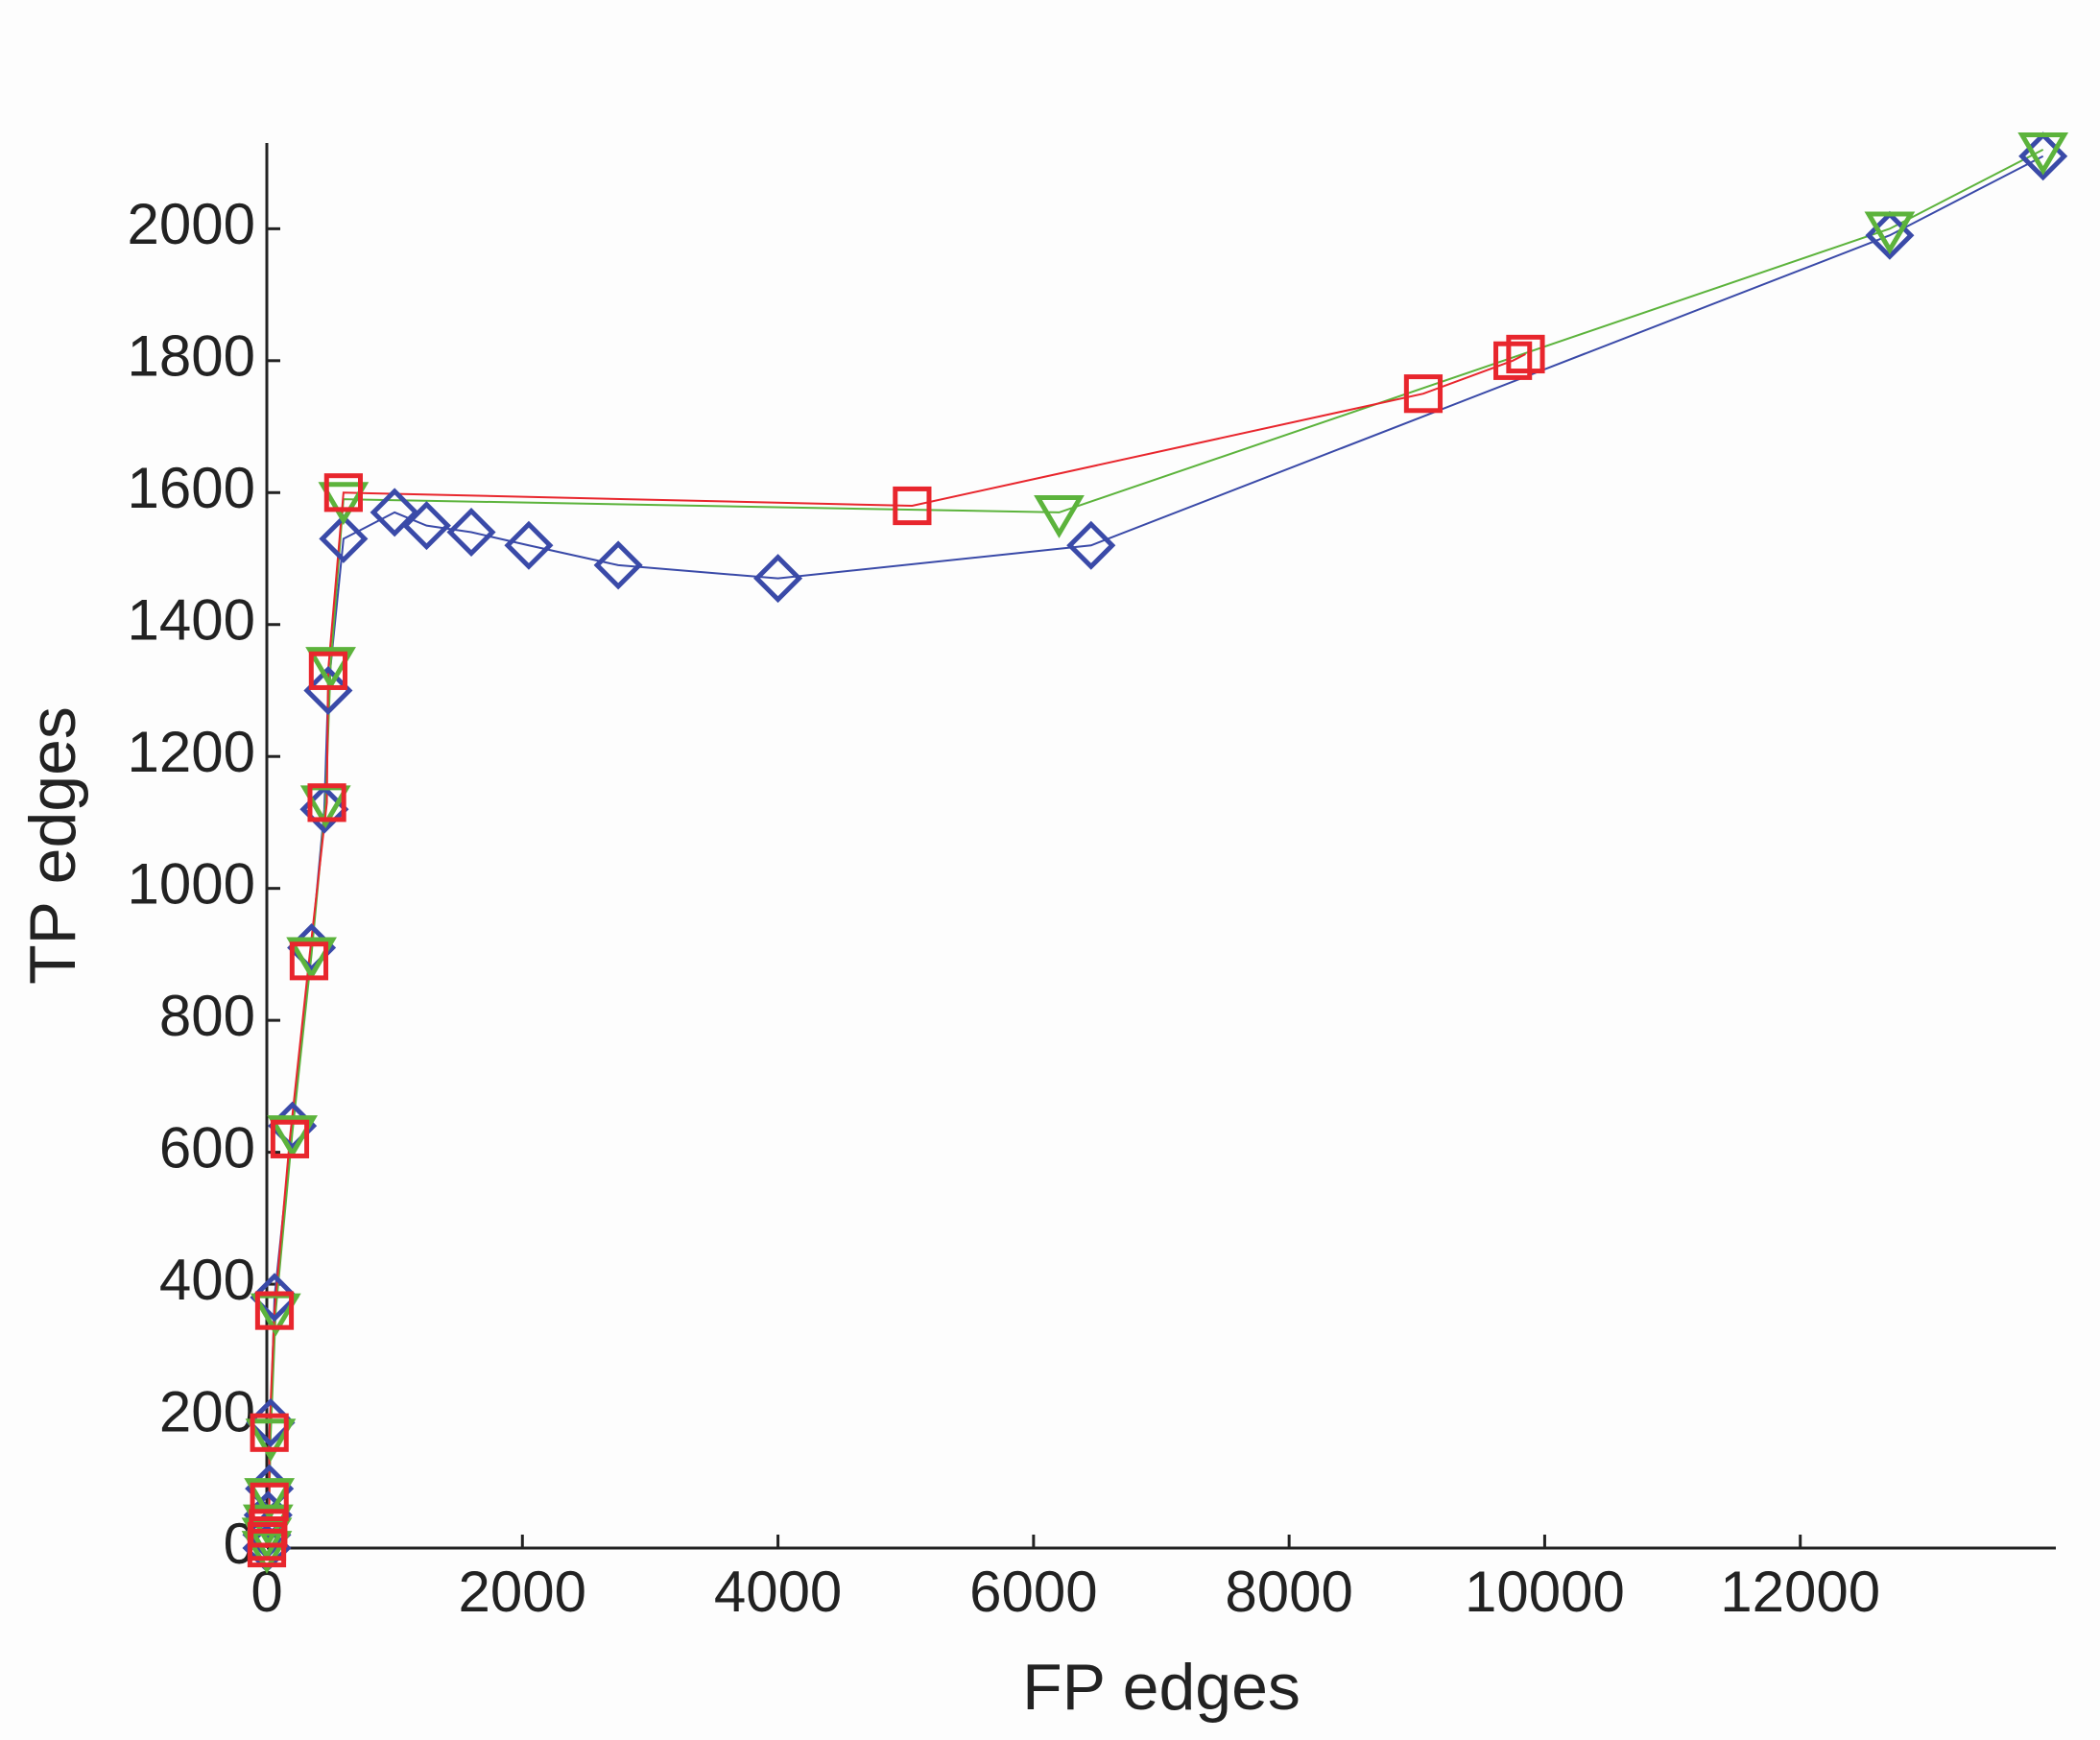 This screenshot has height=1740, width=2100. What do you see at coordinates (1161, 1687) in the screenshot?
I see `x-axis-label: FP edges` at bounding box center [1161, 1687].